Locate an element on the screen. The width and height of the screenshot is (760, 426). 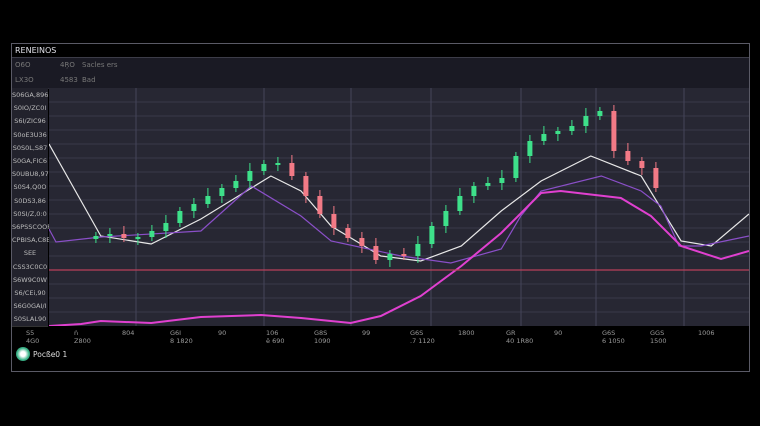
x-tick-bottom: 804 is located at coordinates (128, 333).